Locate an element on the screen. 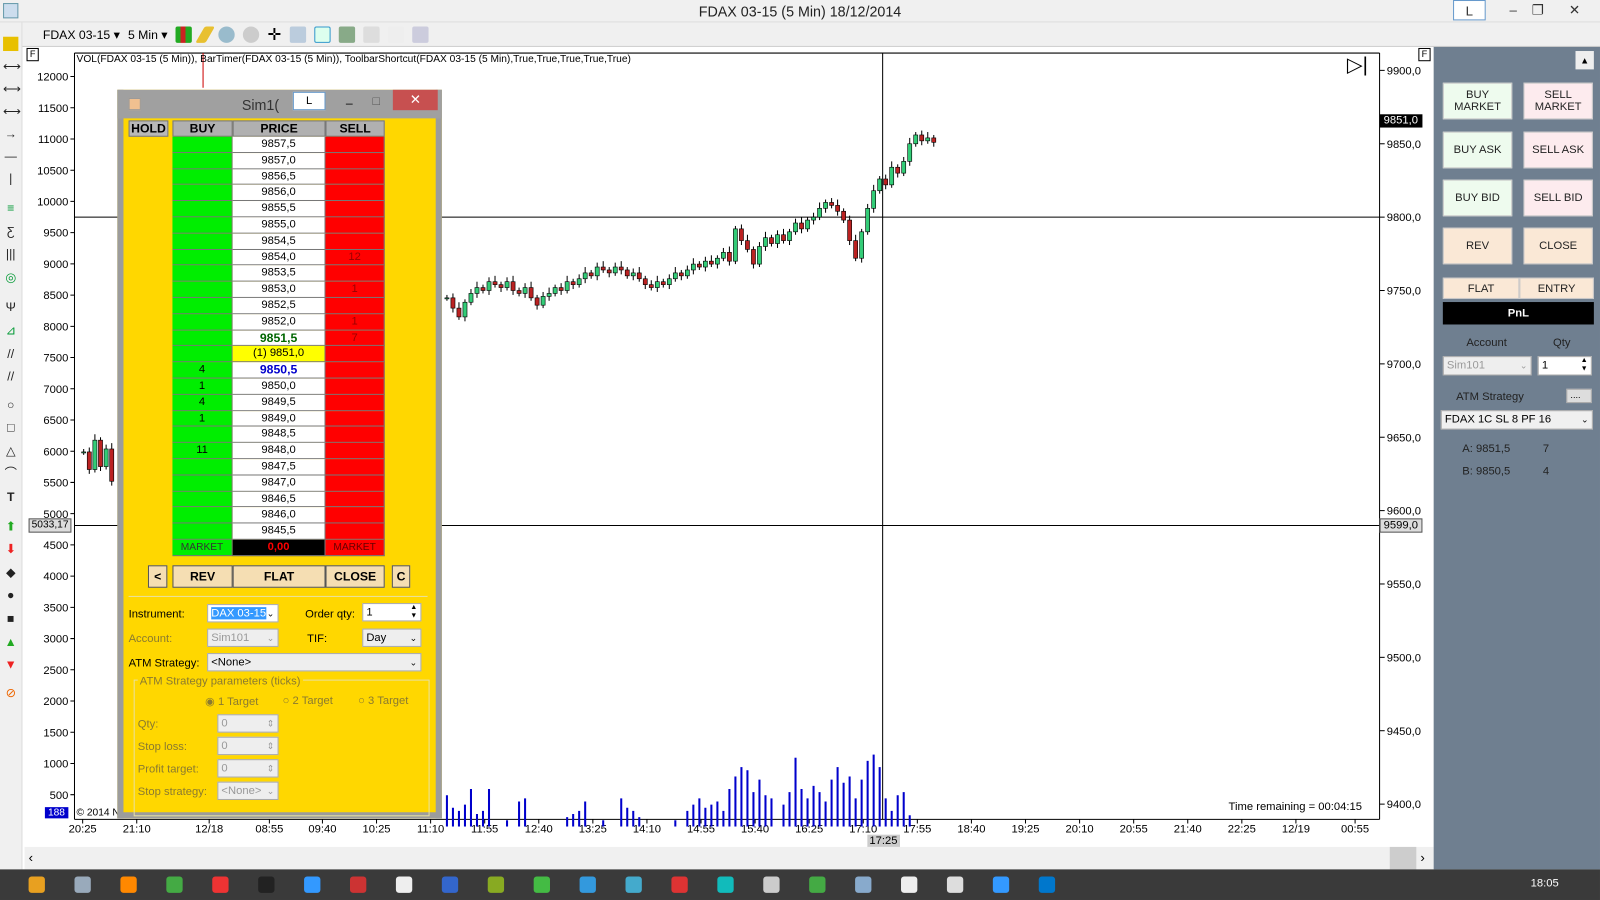 The width and height of the screenshot is (1600, 900). stop-strategy-select: <None> ⌄ is located at coordinates (248, 790).